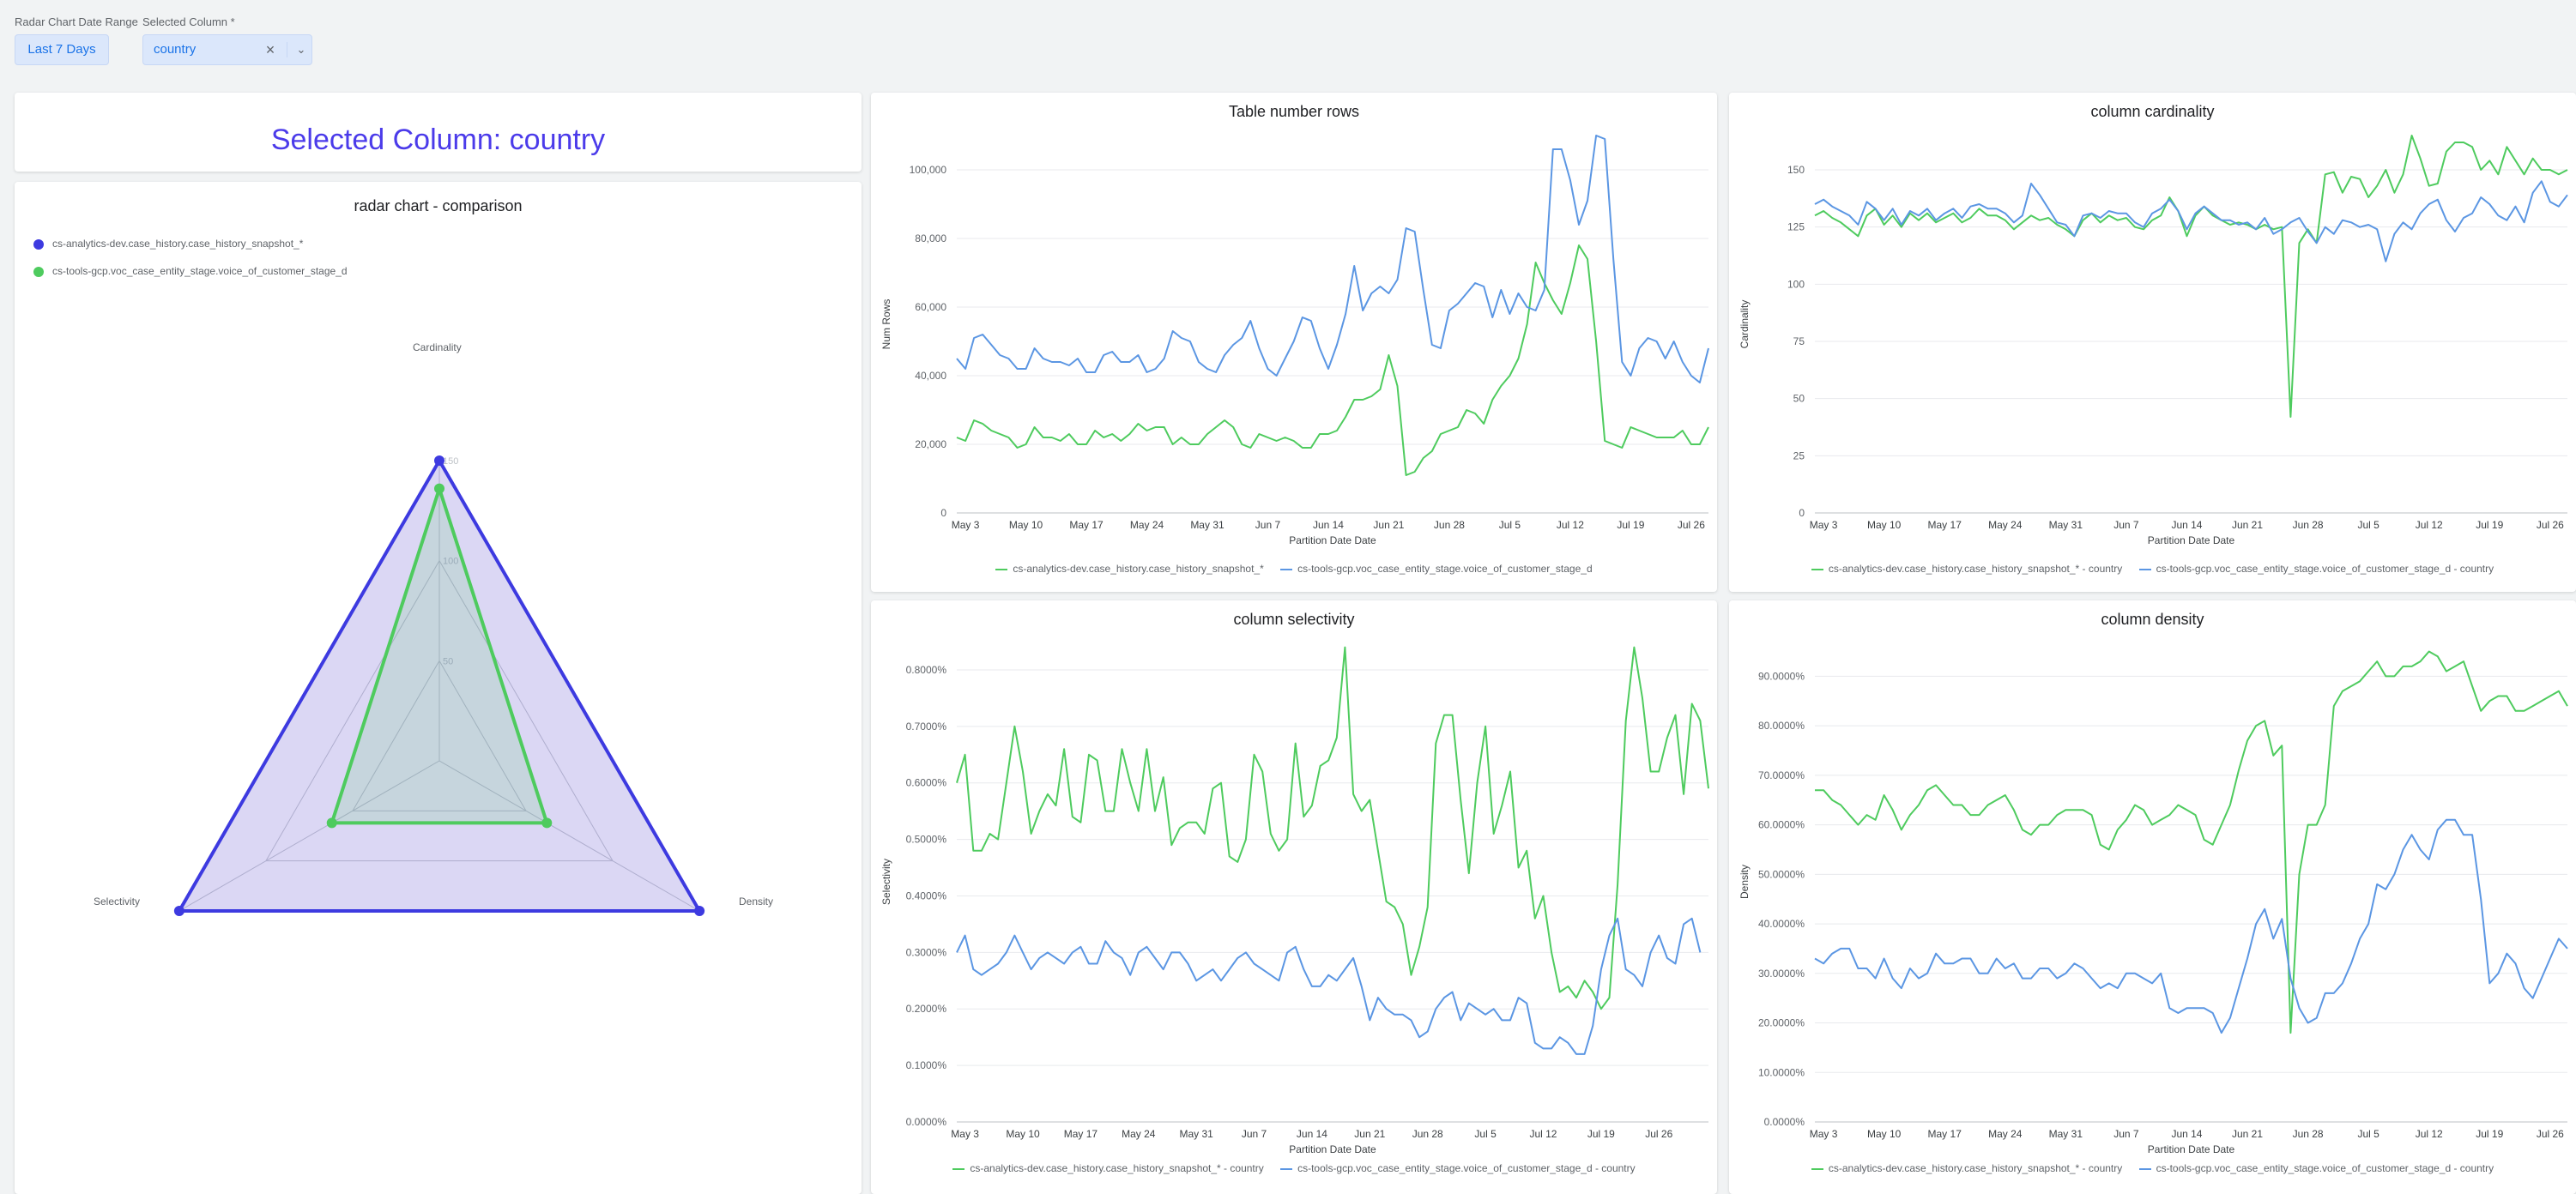 Image resolution: width=2576 pixels, height=1194 pixels. I want to click on y-tick-label: 90.0000%, so click(1782, 676).